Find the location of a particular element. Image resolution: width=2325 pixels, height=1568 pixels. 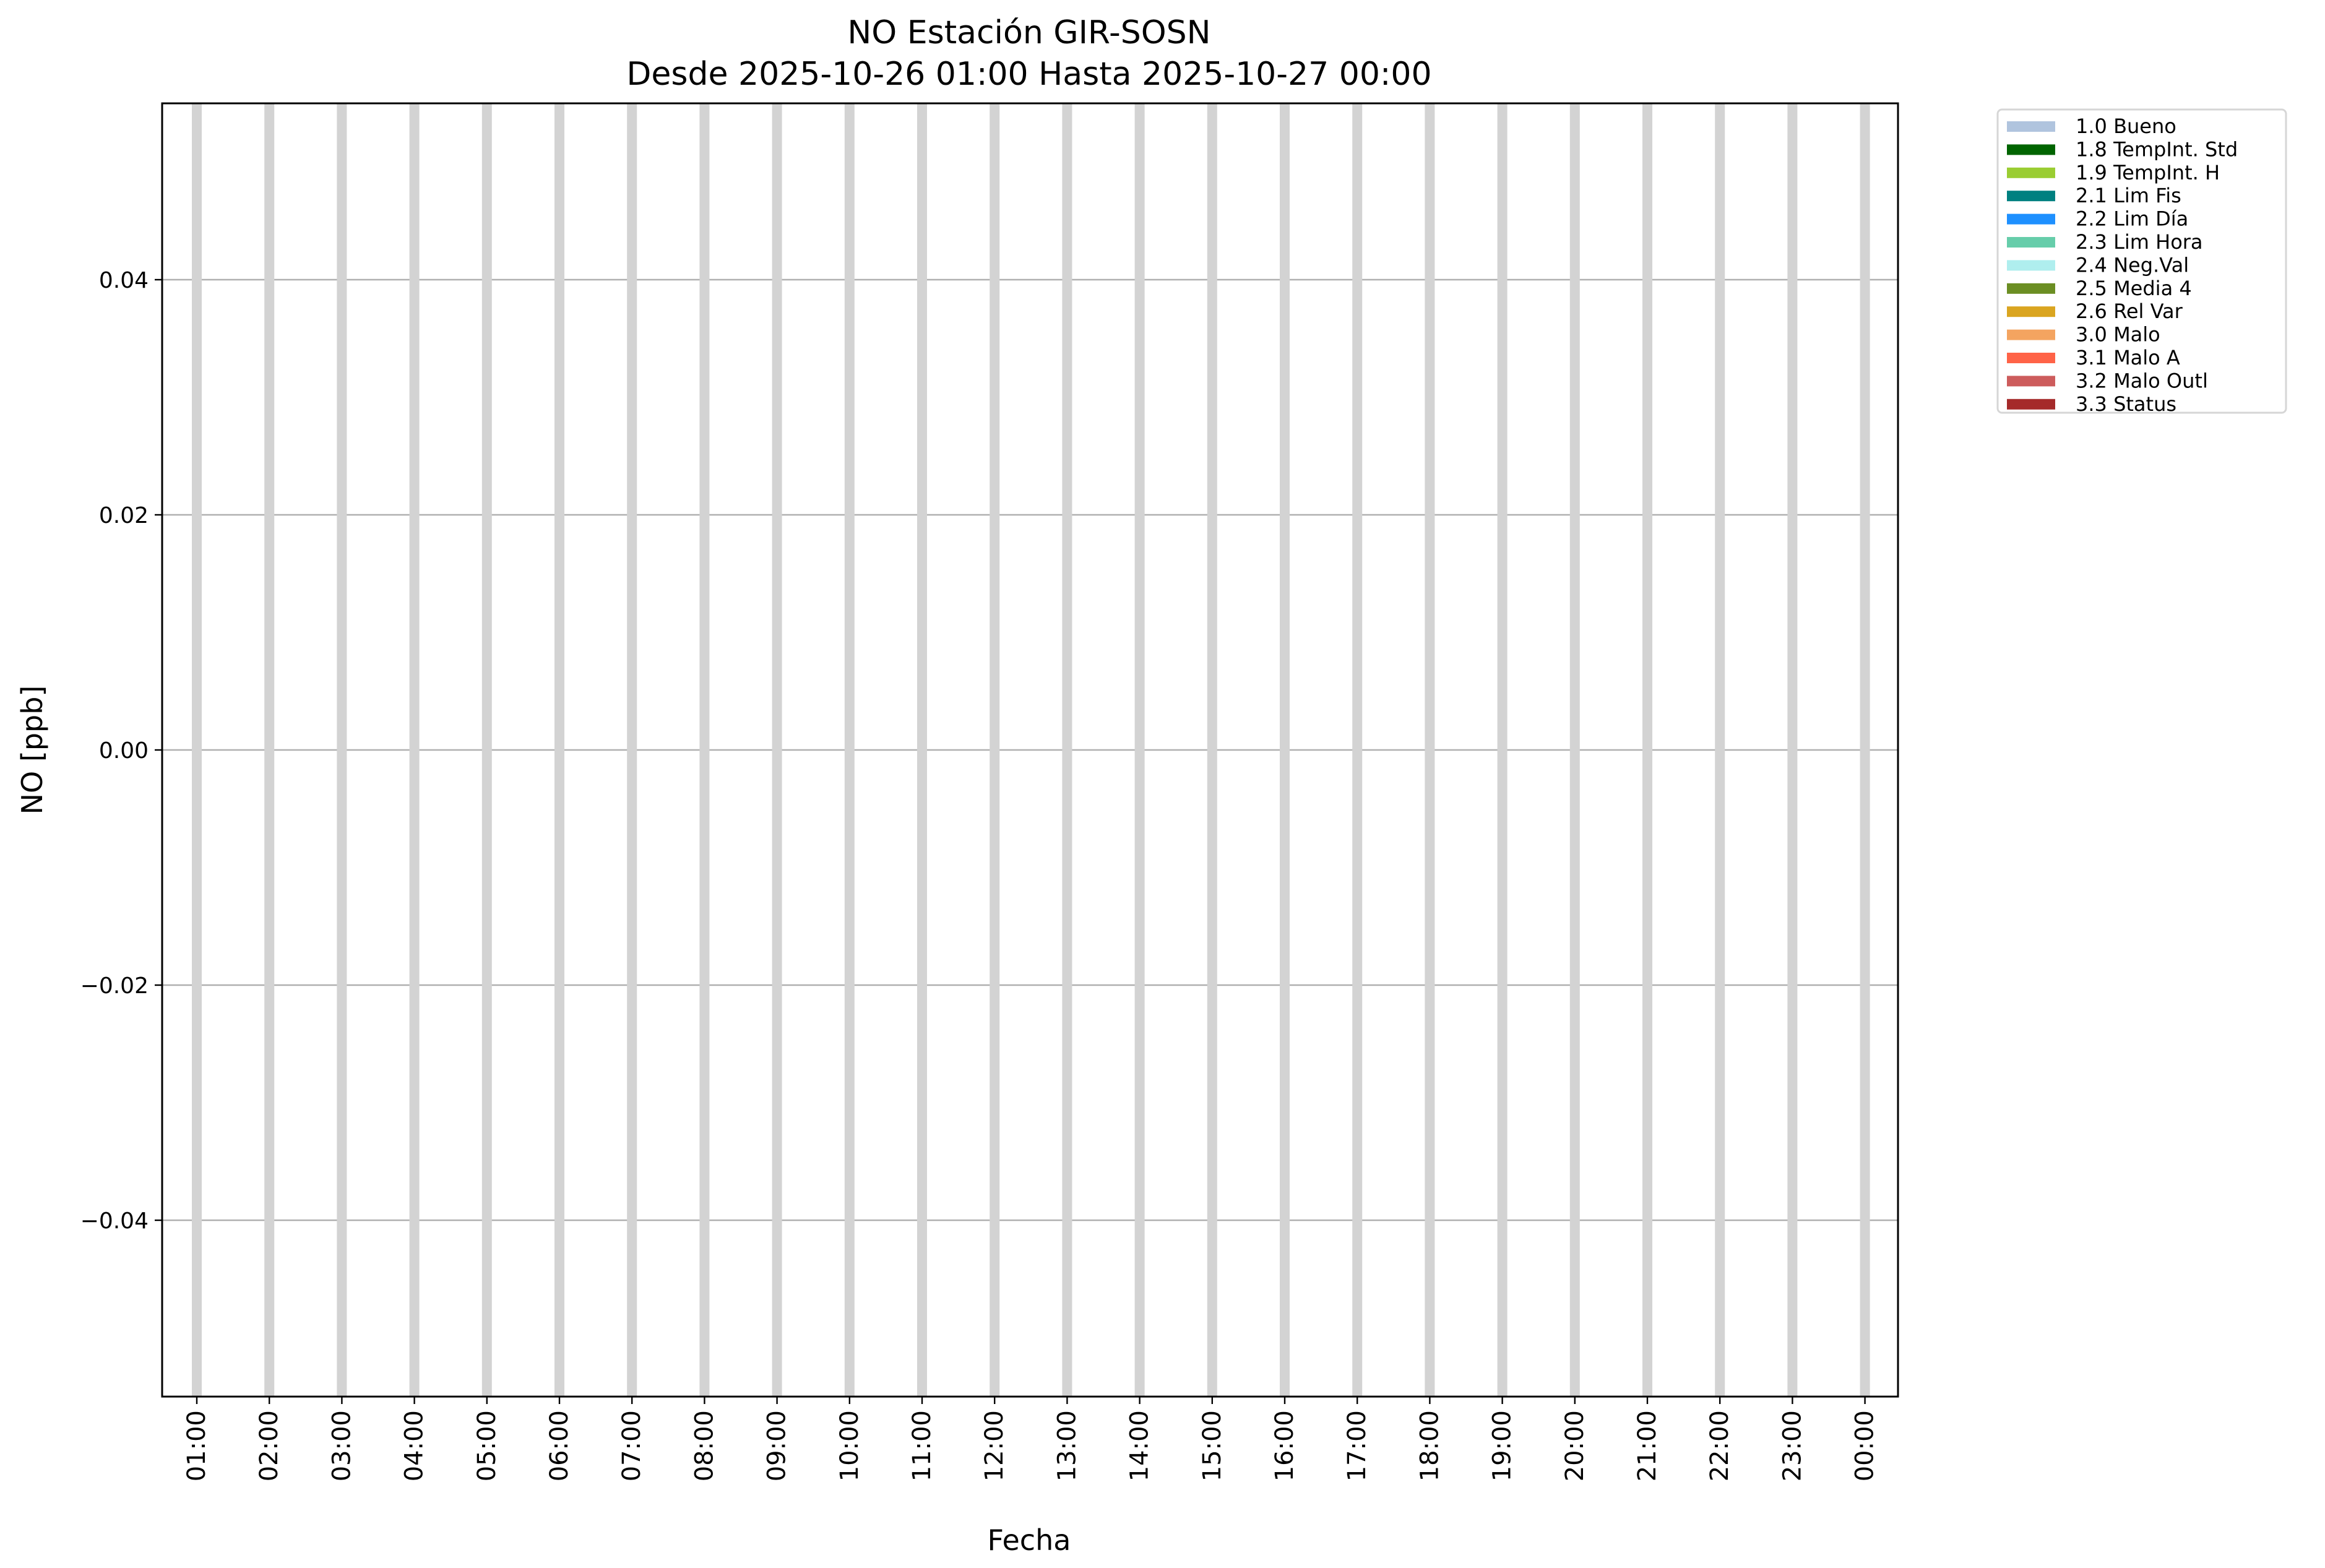

y-tick-label: −0.02 is located at coordinates (114, 986).